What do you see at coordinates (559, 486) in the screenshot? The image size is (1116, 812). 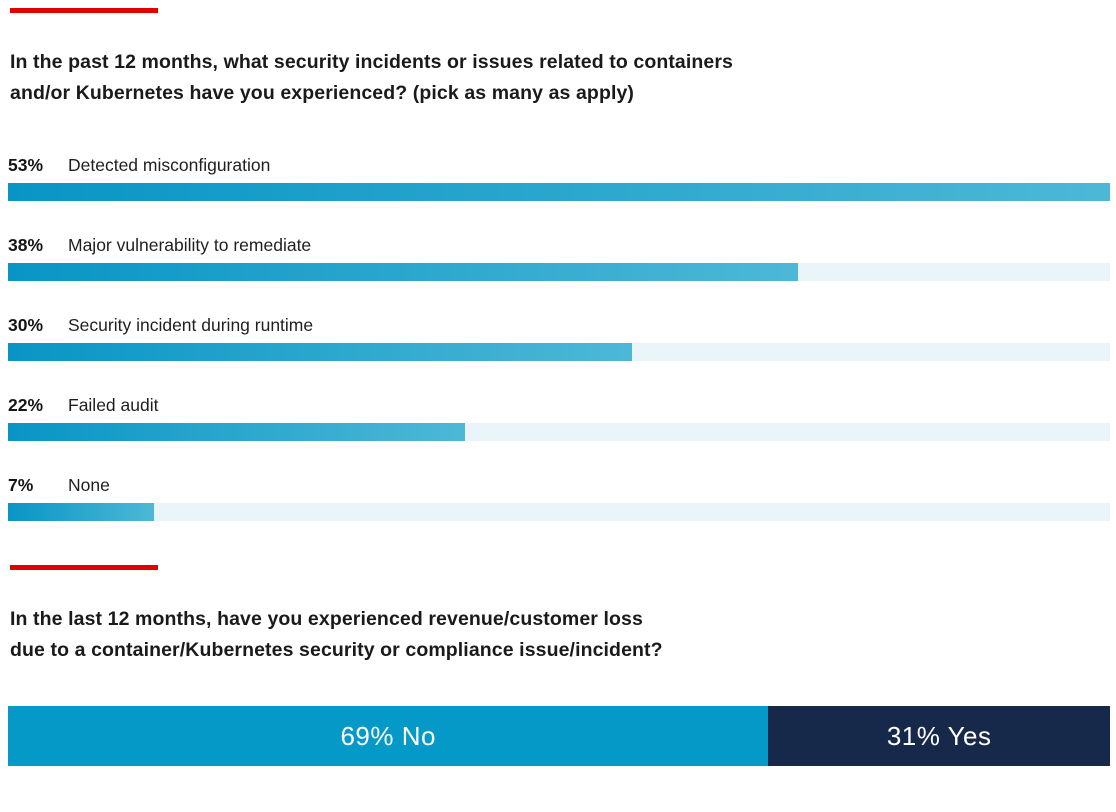 I see `bar-row-labels: 7% None` at bounding box center [559, 486].